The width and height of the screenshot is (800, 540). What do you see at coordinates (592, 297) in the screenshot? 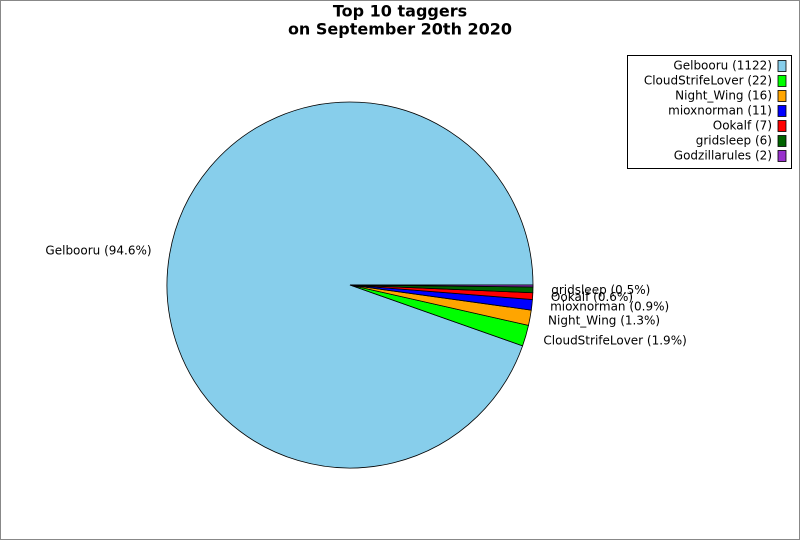
I see `slice-label: Ookalf (0.6%)` at bounding box center [592, 297].